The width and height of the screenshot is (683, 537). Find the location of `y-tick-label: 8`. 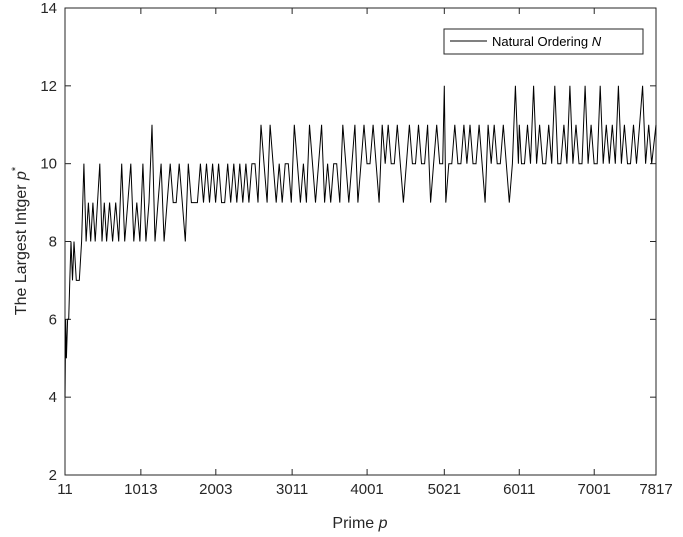

y-tick-label: 8 is located at coordinates (53, 242).